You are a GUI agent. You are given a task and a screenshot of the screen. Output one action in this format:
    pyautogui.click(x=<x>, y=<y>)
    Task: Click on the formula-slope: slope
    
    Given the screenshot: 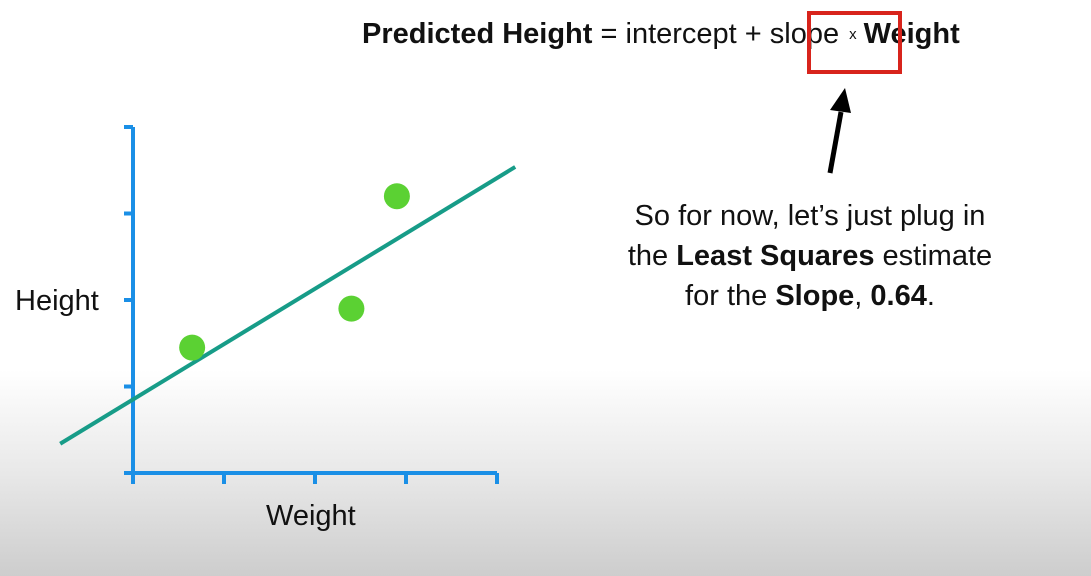 What is the action you would take?
    pyautogui.click(x=804, y=34)
    